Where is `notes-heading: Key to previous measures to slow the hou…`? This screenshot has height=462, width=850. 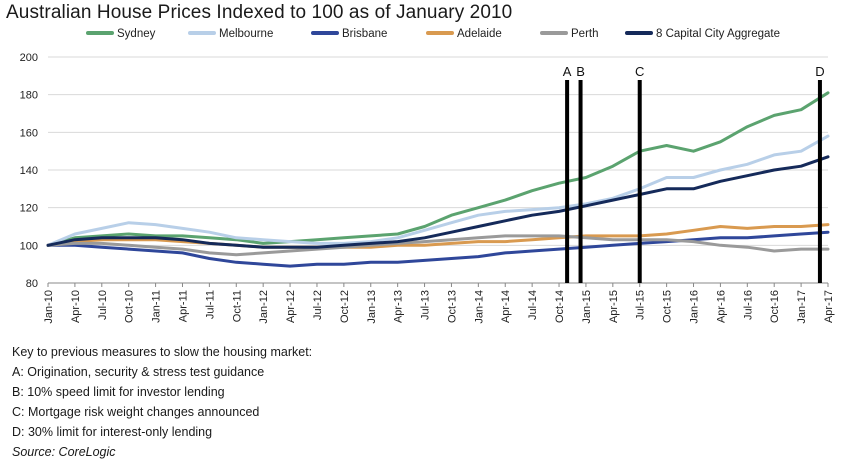
notes-heading: Key to previous measures to slow the hou… is located at coordinates (162, 352).